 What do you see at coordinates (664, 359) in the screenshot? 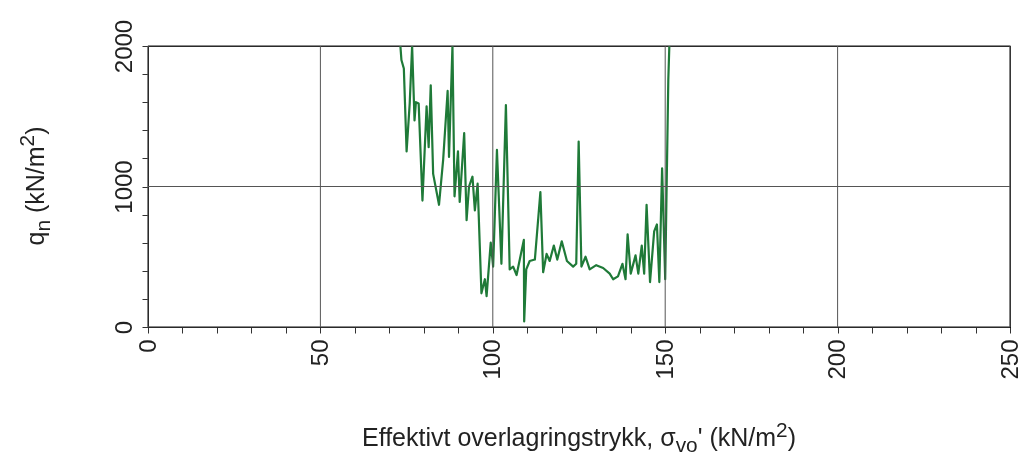
I see `x-tick-label: 150` at bounding box center [664, 359].